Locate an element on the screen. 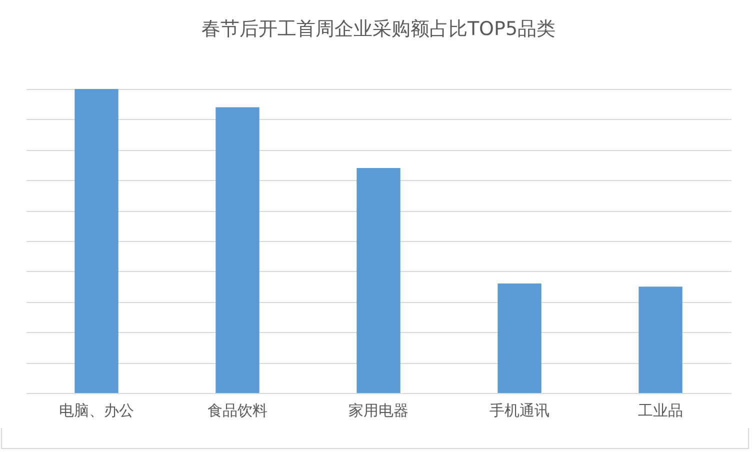 The width and height of the screenshot is (752, 452). x-tick-label: 电脑、办公 is located at coordinates (96, 411).